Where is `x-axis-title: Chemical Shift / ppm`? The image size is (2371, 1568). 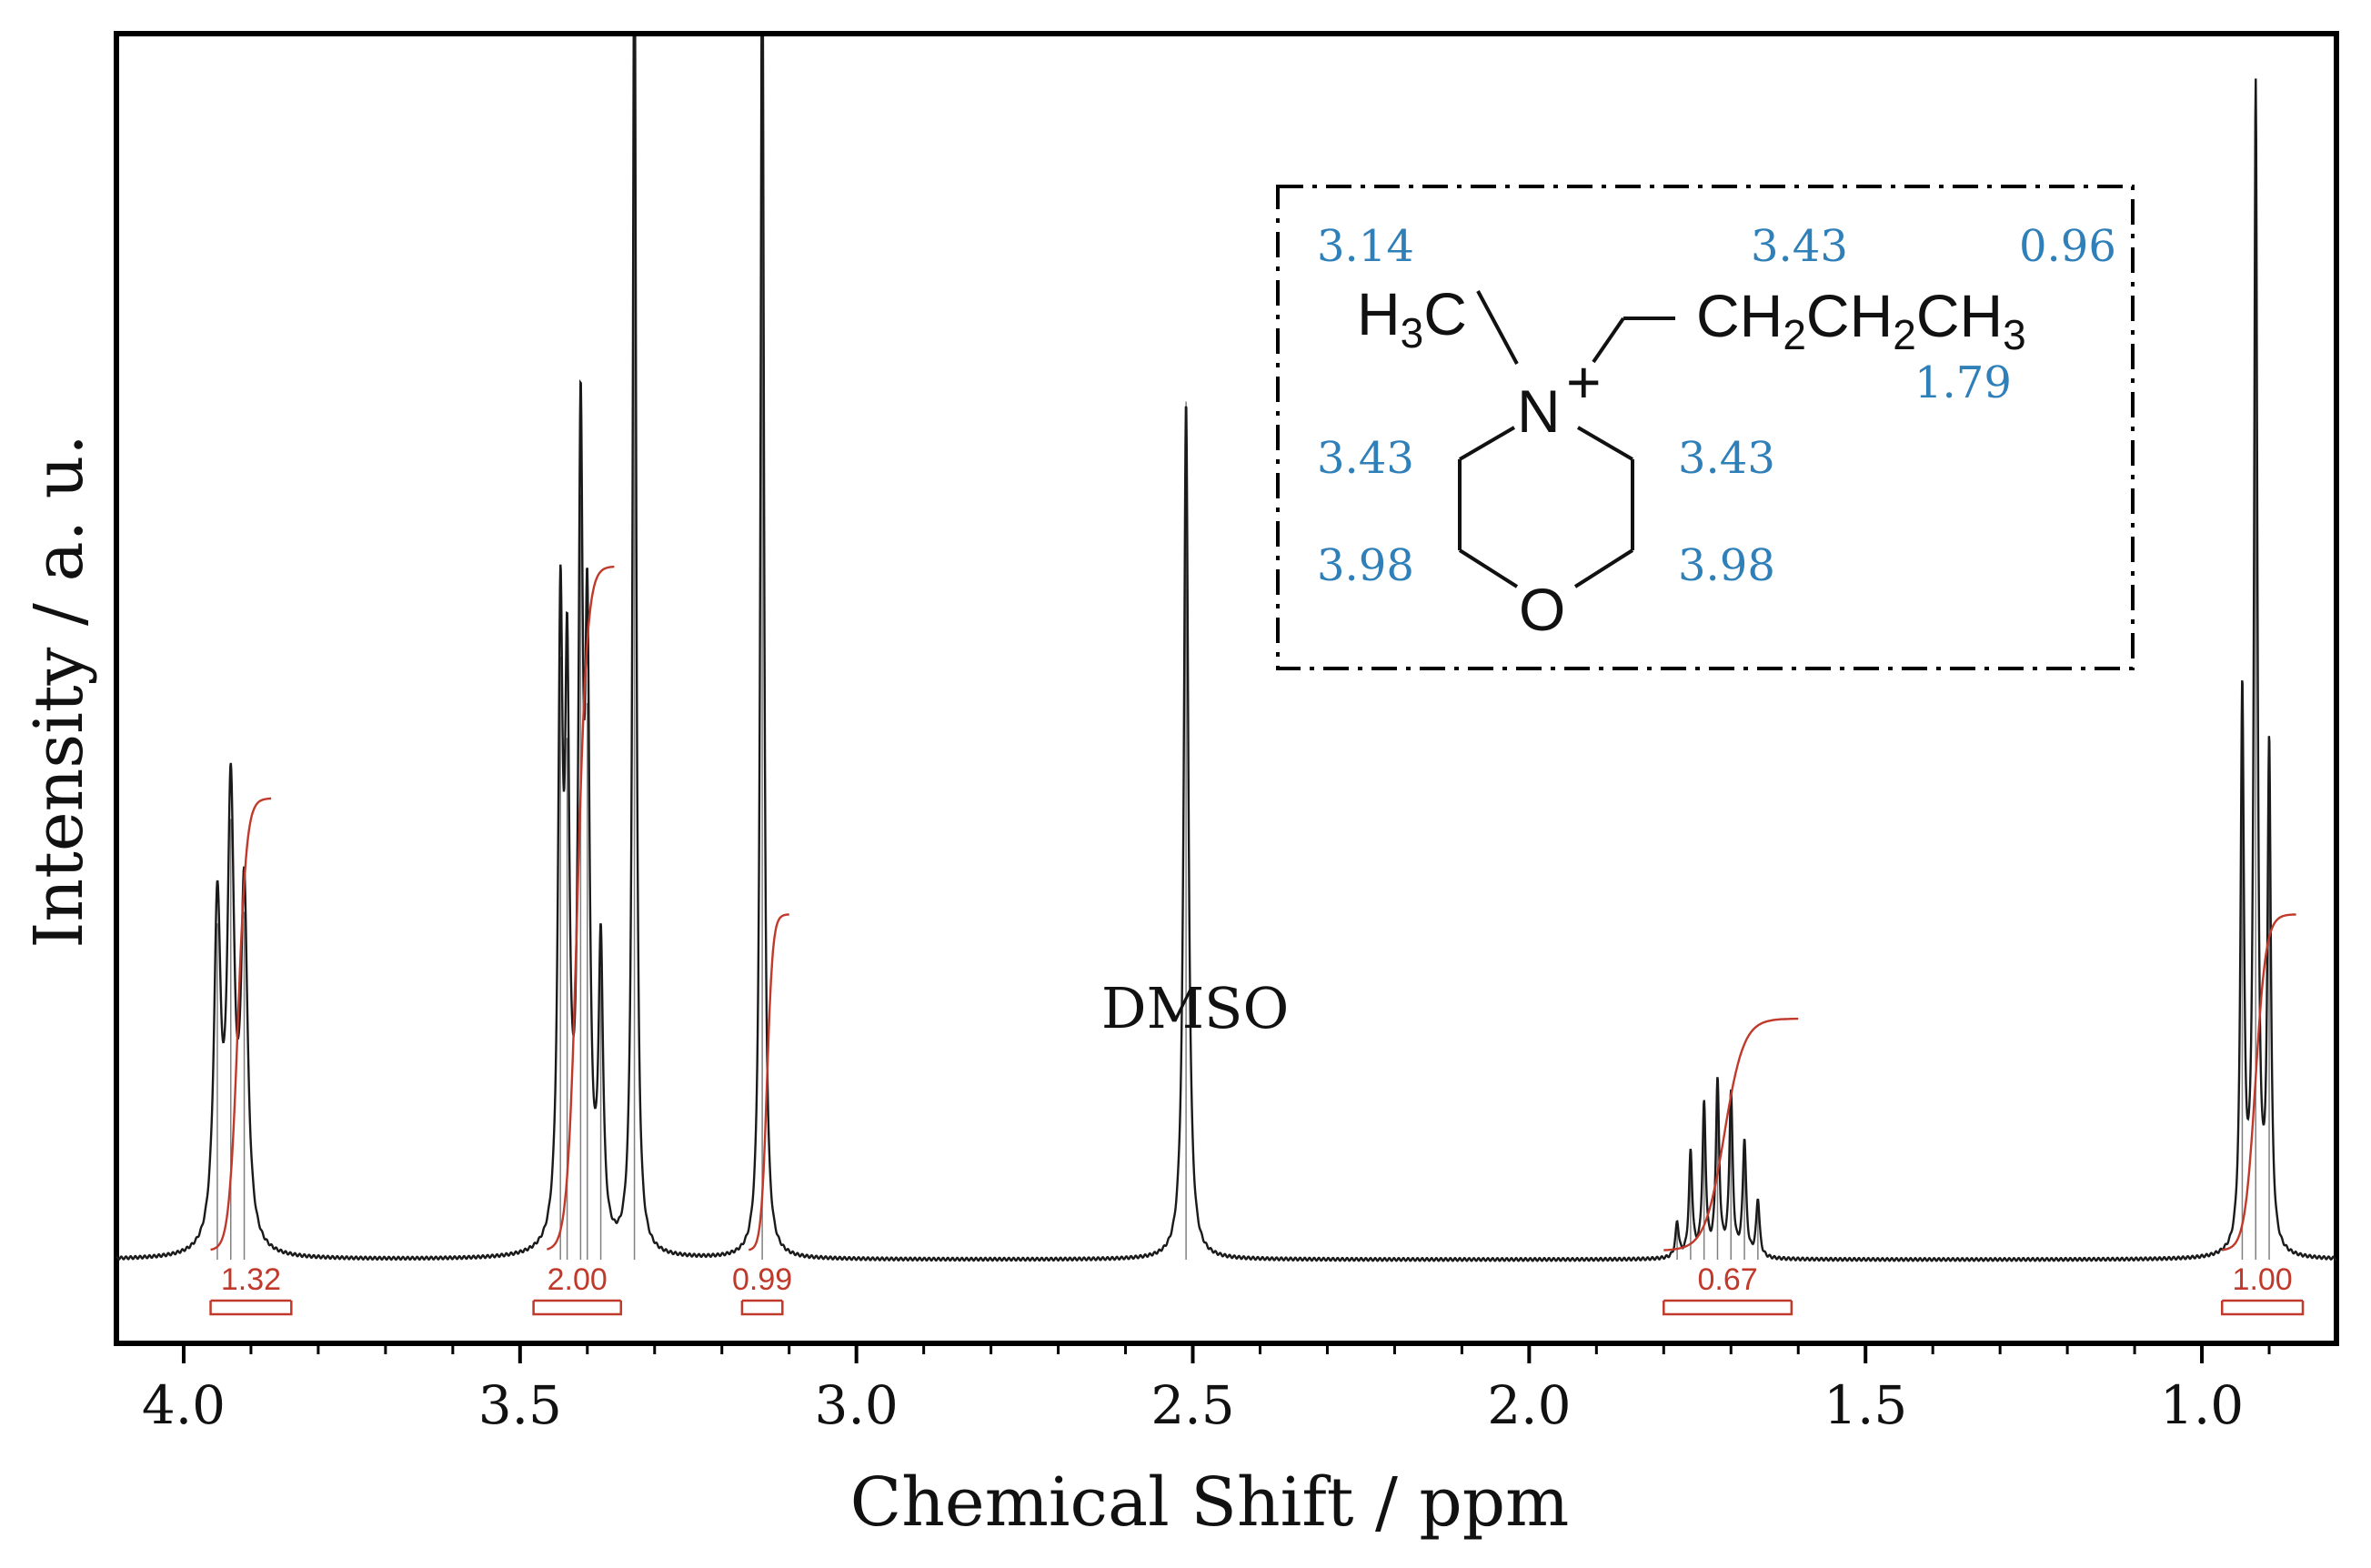 x-axis-title: Chemical Shift / ppm is located at coordinates (1210, 1502).